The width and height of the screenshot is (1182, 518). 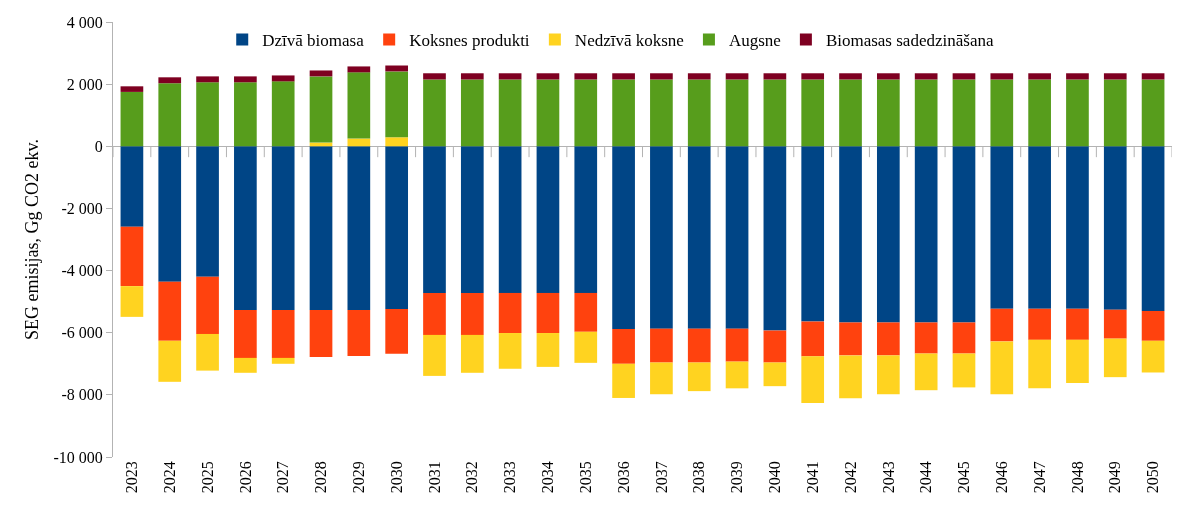 What do you see at coordinates (82, 271) in the screenshot?
I see `y-tick-label: -4 000` at bounding box center [82, 271].